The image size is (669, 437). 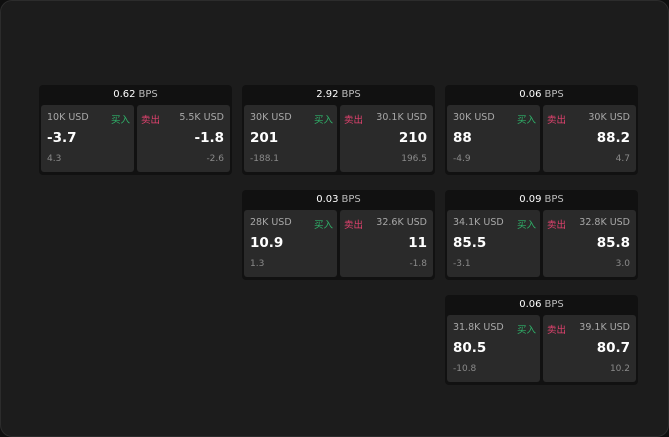 What do you see at coordinates (271, 222) in the screenshot?
I see `buy-quantity: 28K USD` at bounding box center [271, 222].